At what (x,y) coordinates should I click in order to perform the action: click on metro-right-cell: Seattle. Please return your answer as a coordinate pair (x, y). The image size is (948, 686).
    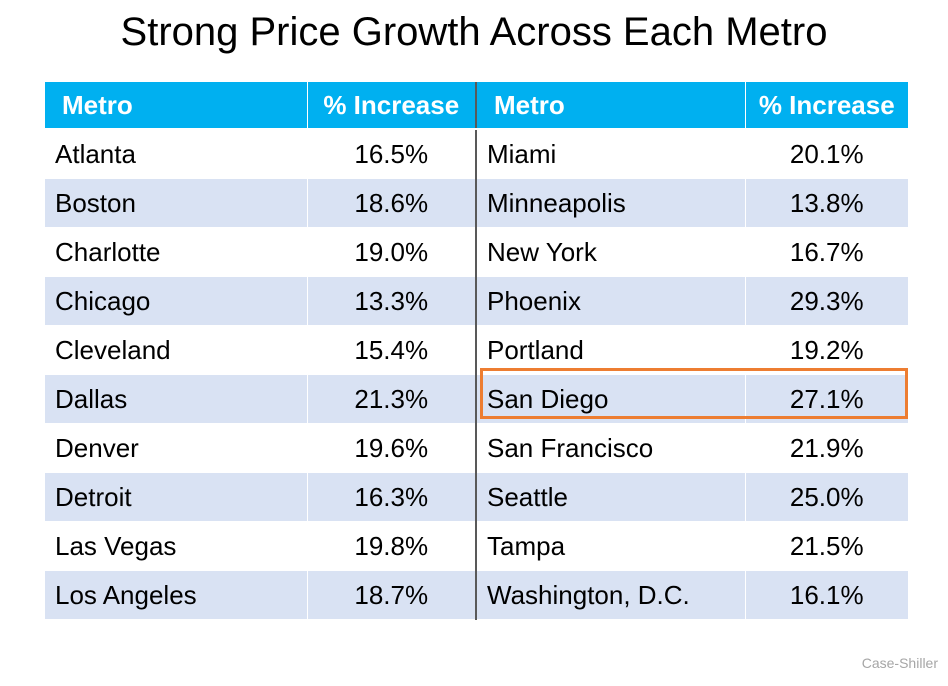
    Looking at the image, I should click on (610, 497).